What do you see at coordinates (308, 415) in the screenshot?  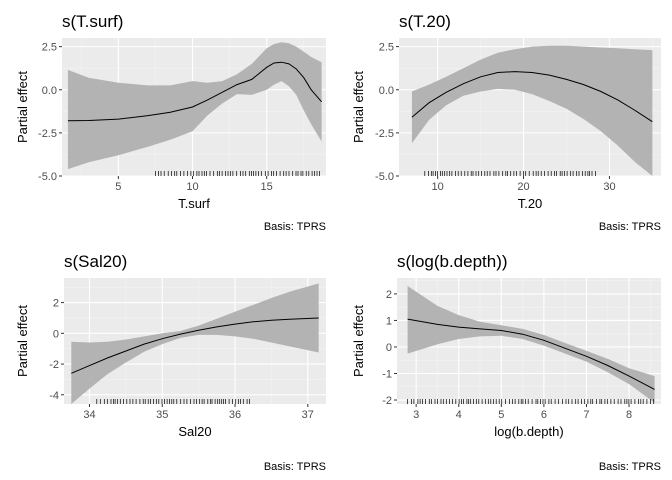 I see `x-tick-label: 37` at bounding box center [308, 415].